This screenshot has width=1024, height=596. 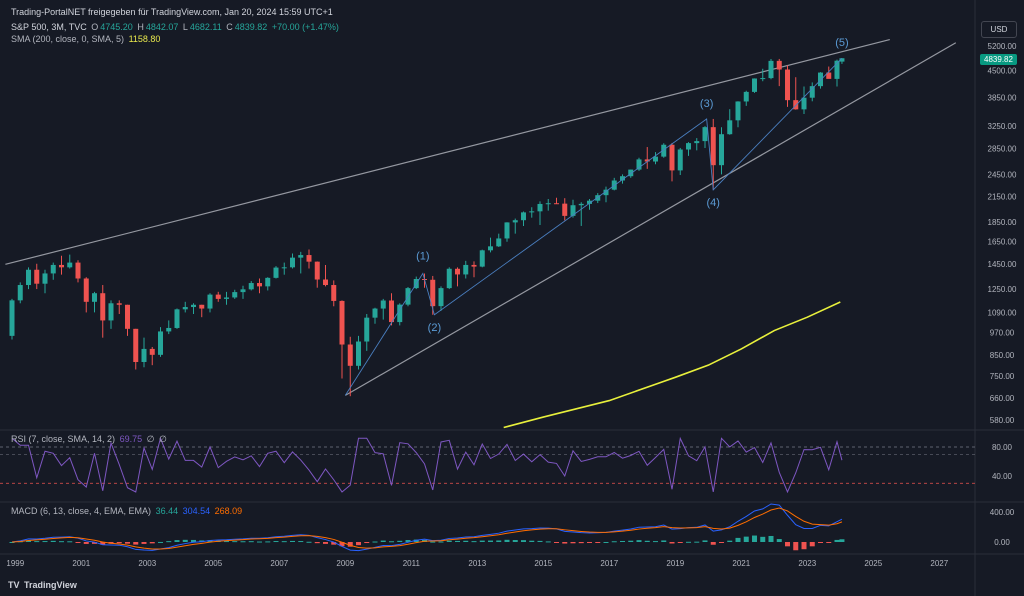 What do you see at coordinates (68, 39) in the screenshot?
I see `sma-label: SMA (200, close, 0, SMA, 5)` at bounding box center [68, 39].